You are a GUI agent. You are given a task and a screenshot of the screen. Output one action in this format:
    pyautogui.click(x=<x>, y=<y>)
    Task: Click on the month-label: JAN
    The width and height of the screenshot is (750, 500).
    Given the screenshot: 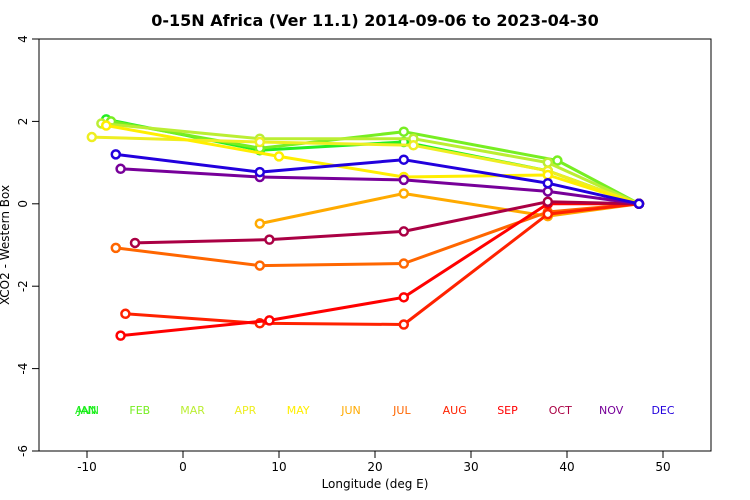 What is the action you would take?
    pyautogui.click(x=87, y=410)
    